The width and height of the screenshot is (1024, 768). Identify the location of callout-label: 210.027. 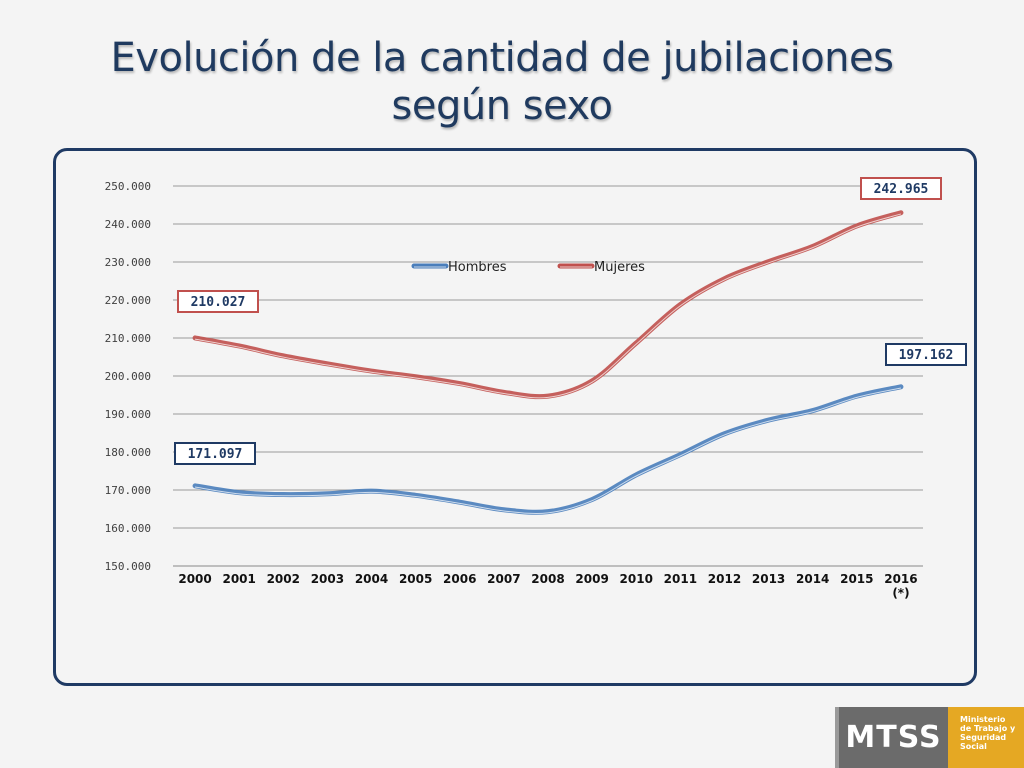
(218, 302).